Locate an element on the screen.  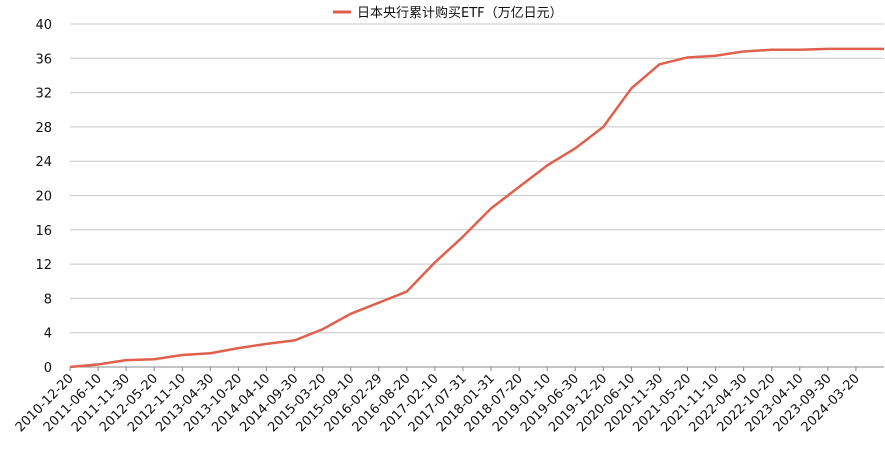
y-tick-label: 40 is located at coordinates (43, 25).